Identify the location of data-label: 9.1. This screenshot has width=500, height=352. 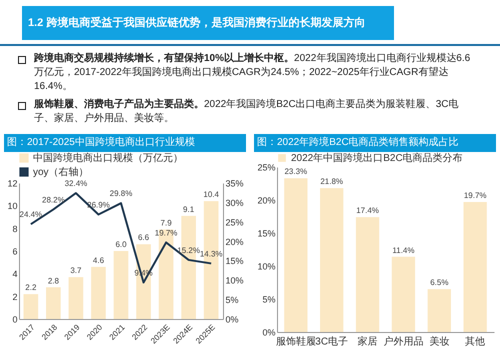
(189, 209).